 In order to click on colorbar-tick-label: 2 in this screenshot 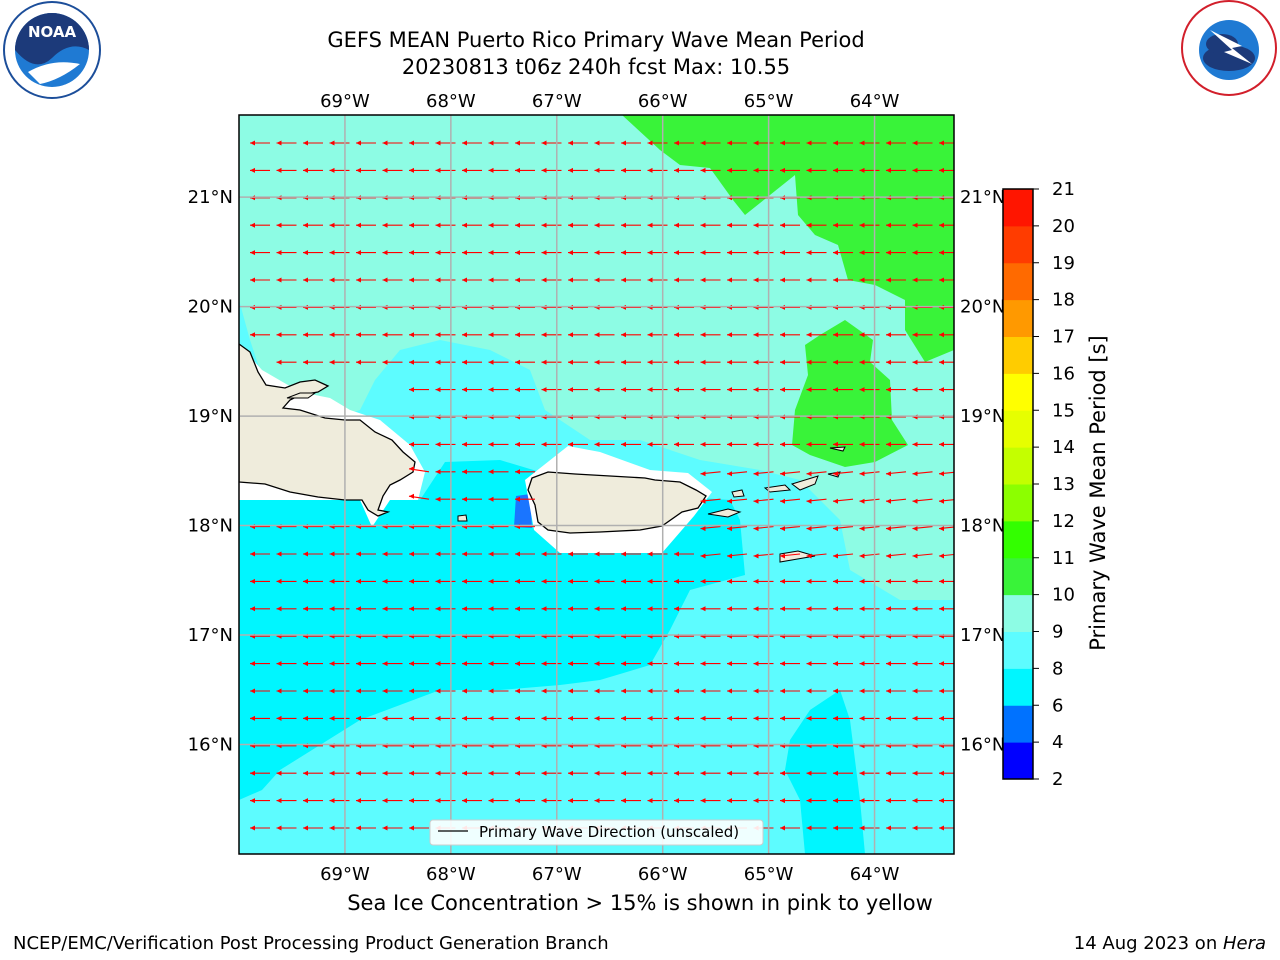, I will do `click(1057, 779)`.